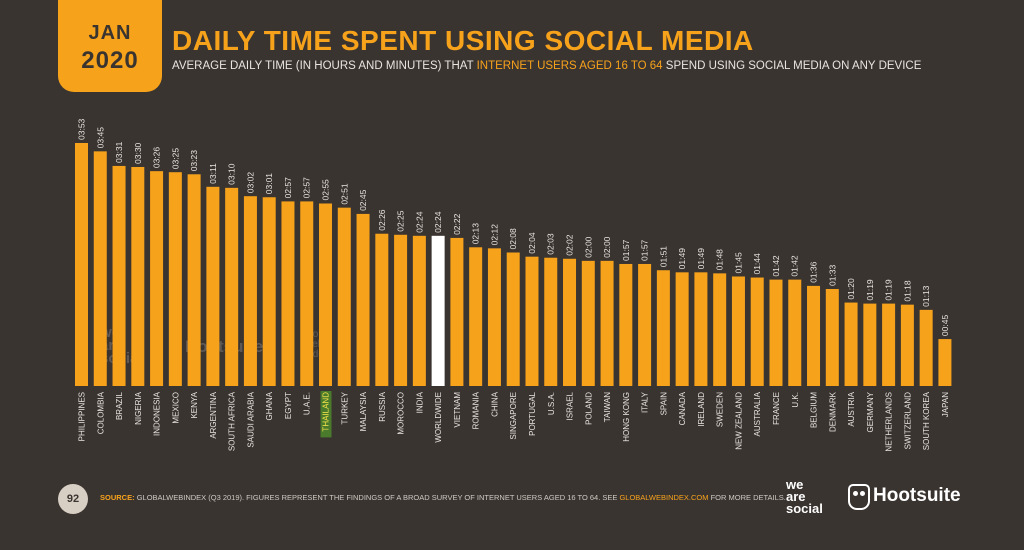  I want to click on category-label-mexico: MEXICO, so click(175, 408).